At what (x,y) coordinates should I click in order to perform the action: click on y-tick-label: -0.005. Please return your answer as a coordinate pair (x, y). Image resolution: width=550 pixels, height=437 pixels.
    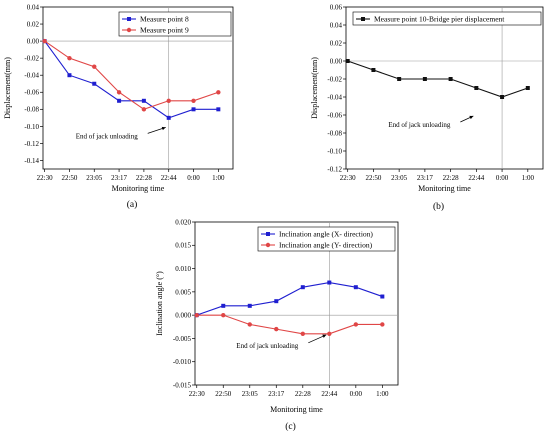
    Looking at the image, I should click on (182, 339).